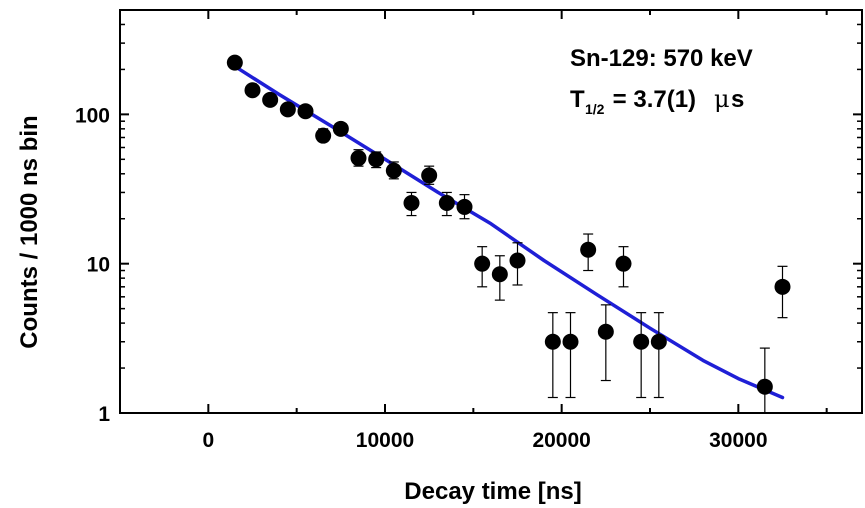 This screenshot has height=508, width=865. Describe the element at coordinates (98, 265) in the screenshot. I see `y-tick-label: 10` at that location.